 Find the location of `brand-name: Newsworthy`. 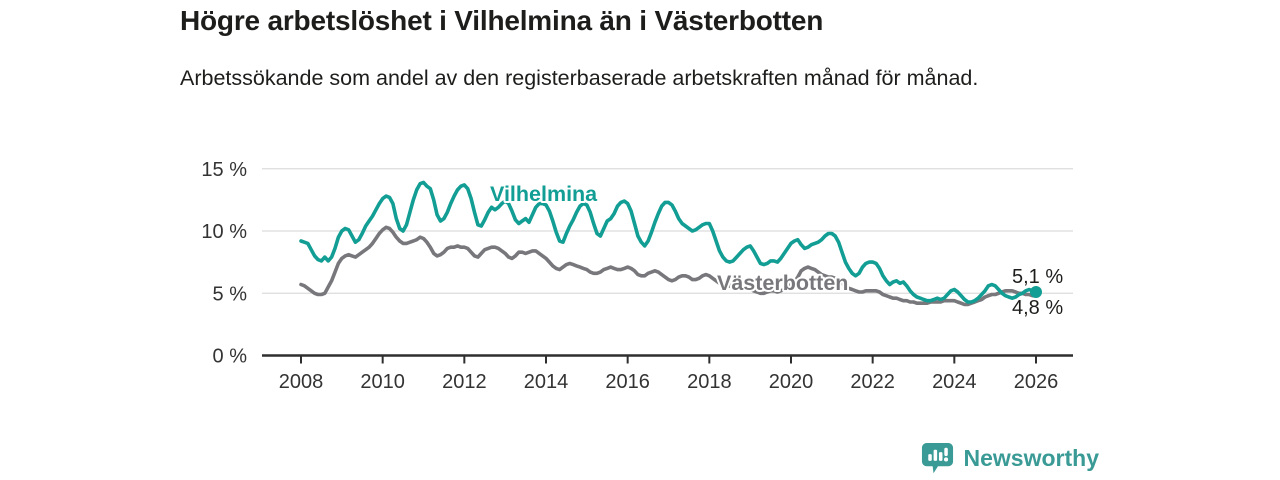

brand-name: Newsworthy is located at coordinates (1031, 458).